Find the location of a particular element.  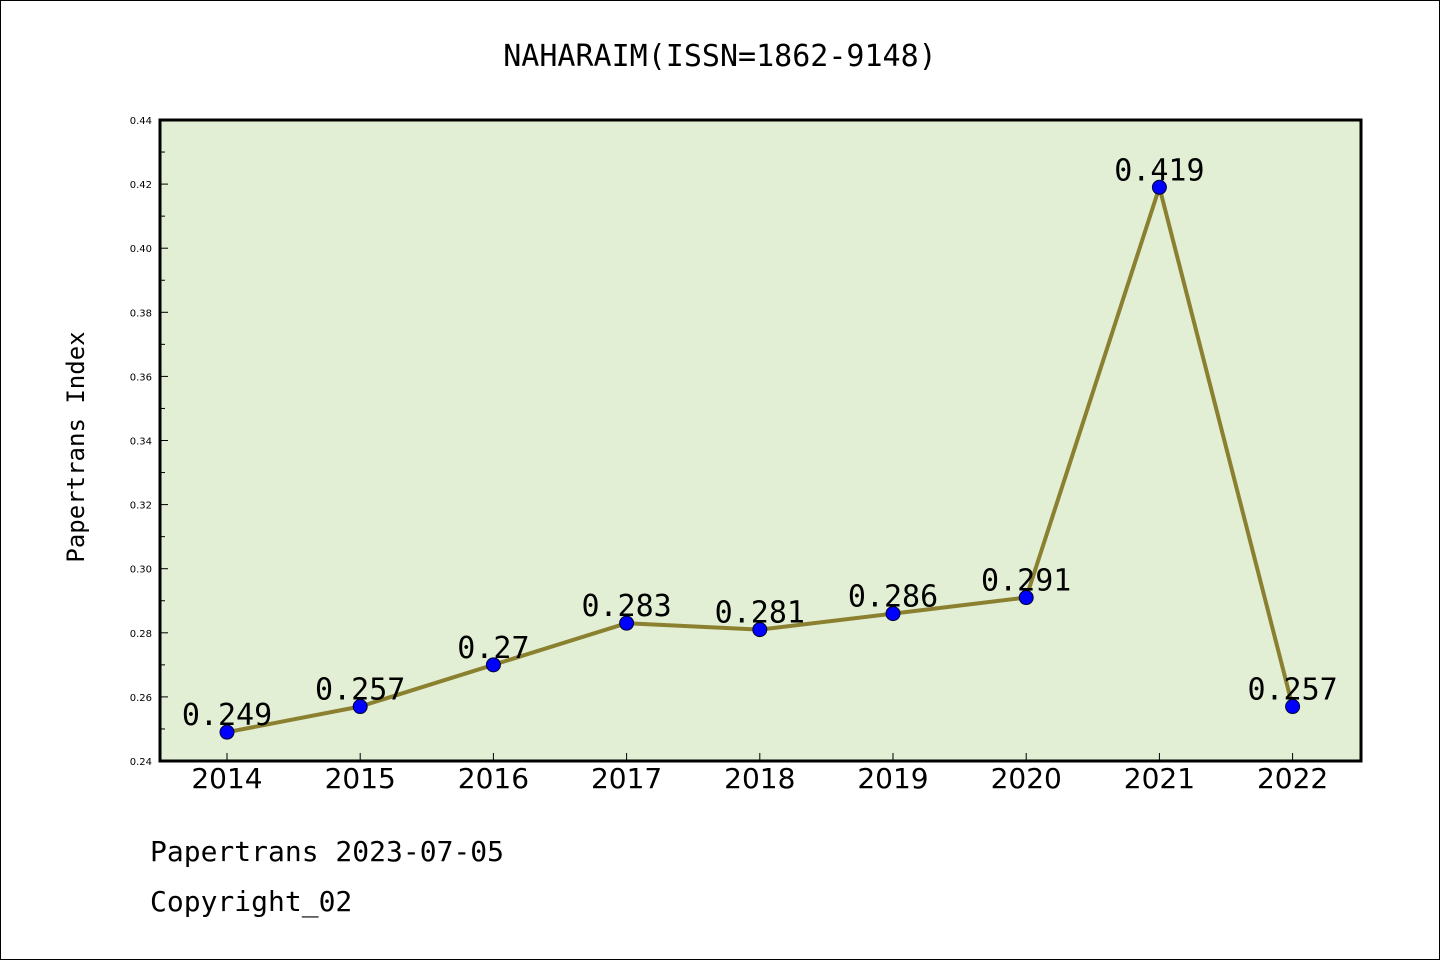

y-tick-label: 0.44 is located at coordinates (141, 121).